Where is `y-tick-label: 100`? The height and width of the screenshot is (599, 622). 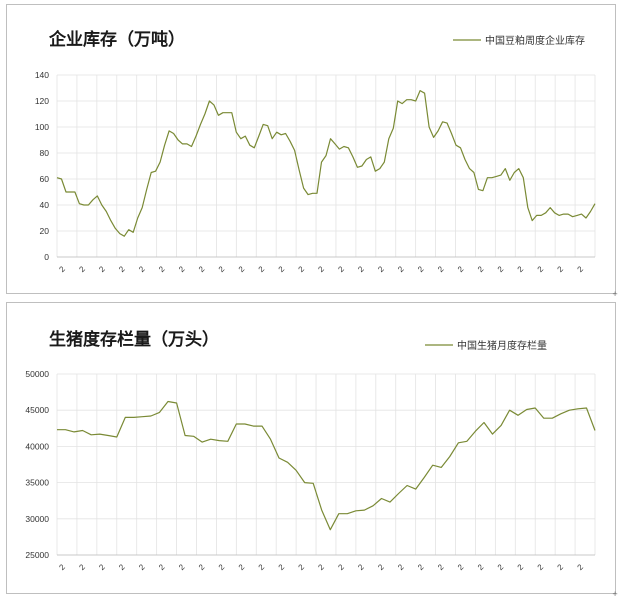 y-tick-label: 100 is located at coordinates (42, 127).